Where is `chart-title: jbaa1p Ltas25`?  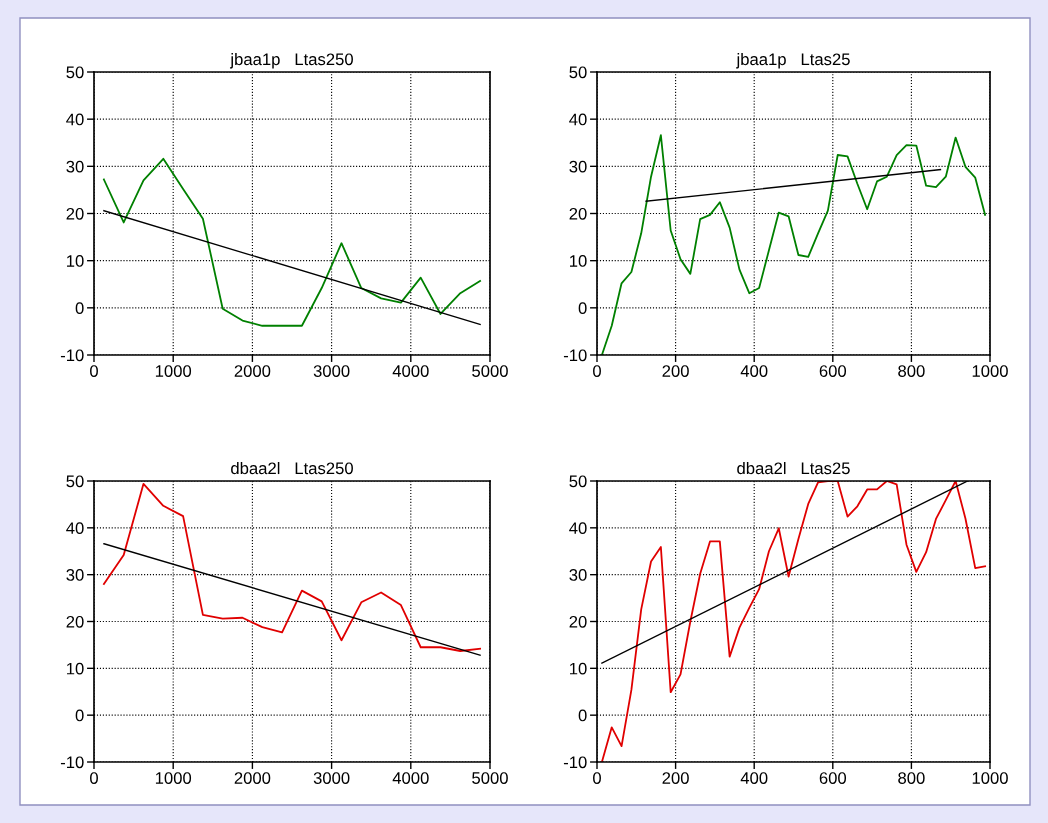
chart-title: jbaa1p Ltas25 is located at coordinates (793, 60).